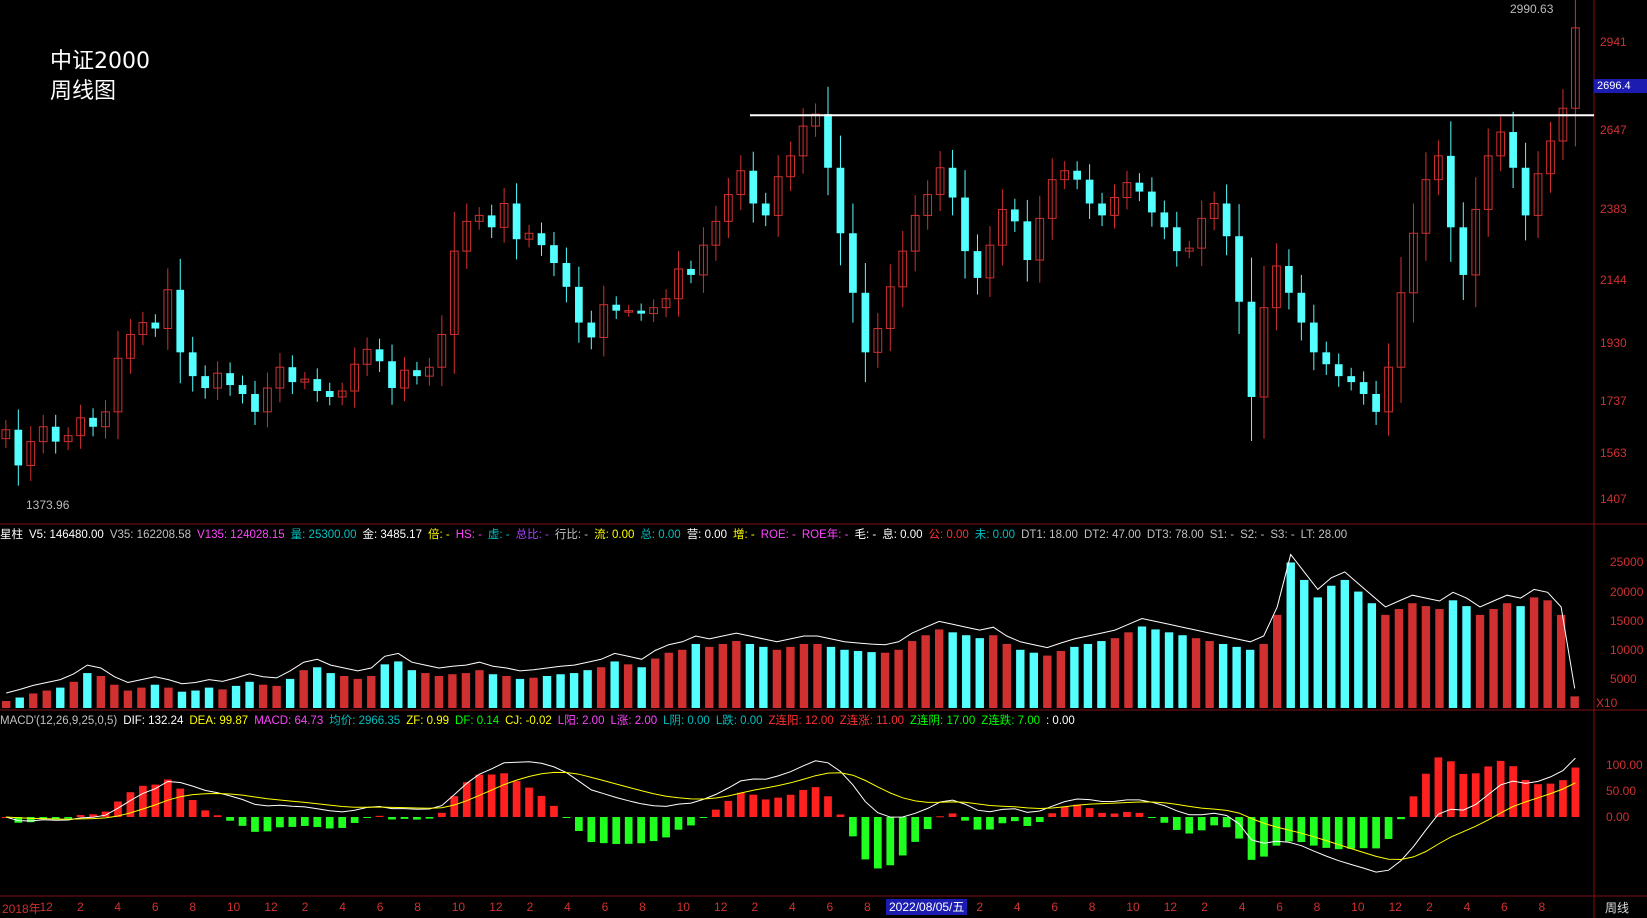 This screenshot has height=918, width=1647. Describe the element at coordinates (790, 815) in the screenshot. I see `dif-line` at that location.